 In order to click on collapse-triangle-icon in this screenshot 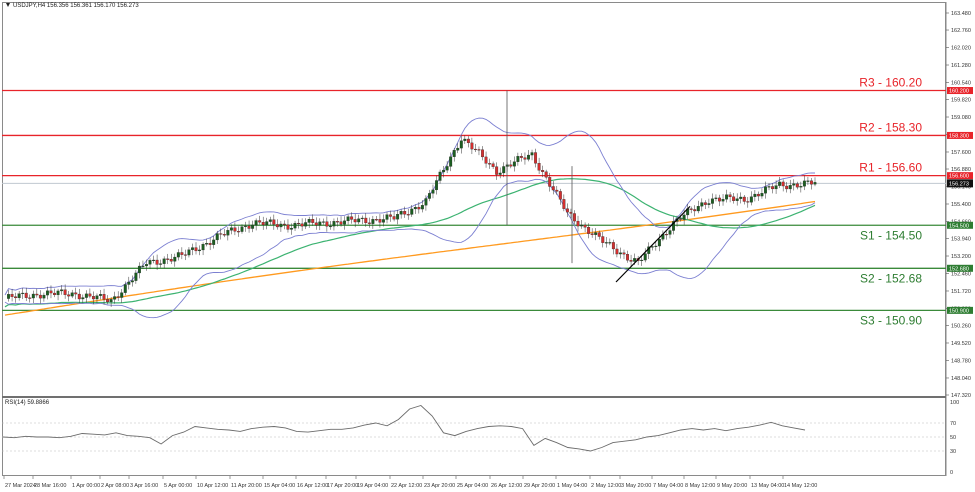, I will do `click(8, 5)`.